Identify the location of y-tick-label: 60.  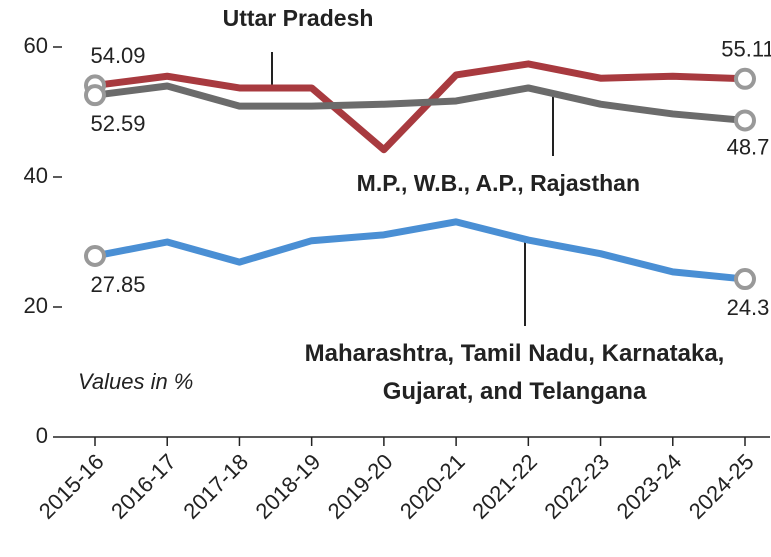
(36, 45).